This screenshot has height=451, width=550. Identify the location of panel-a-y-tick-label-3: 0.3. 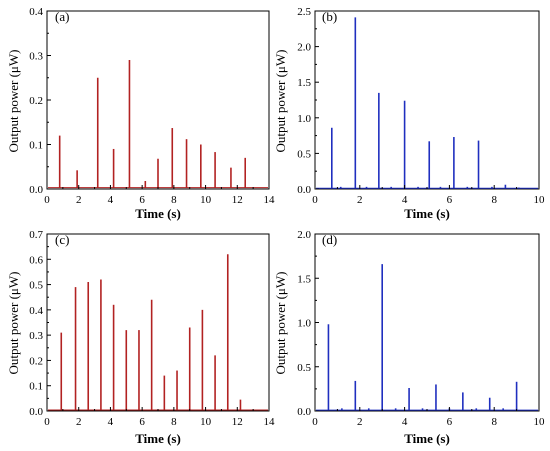
(36, 57).